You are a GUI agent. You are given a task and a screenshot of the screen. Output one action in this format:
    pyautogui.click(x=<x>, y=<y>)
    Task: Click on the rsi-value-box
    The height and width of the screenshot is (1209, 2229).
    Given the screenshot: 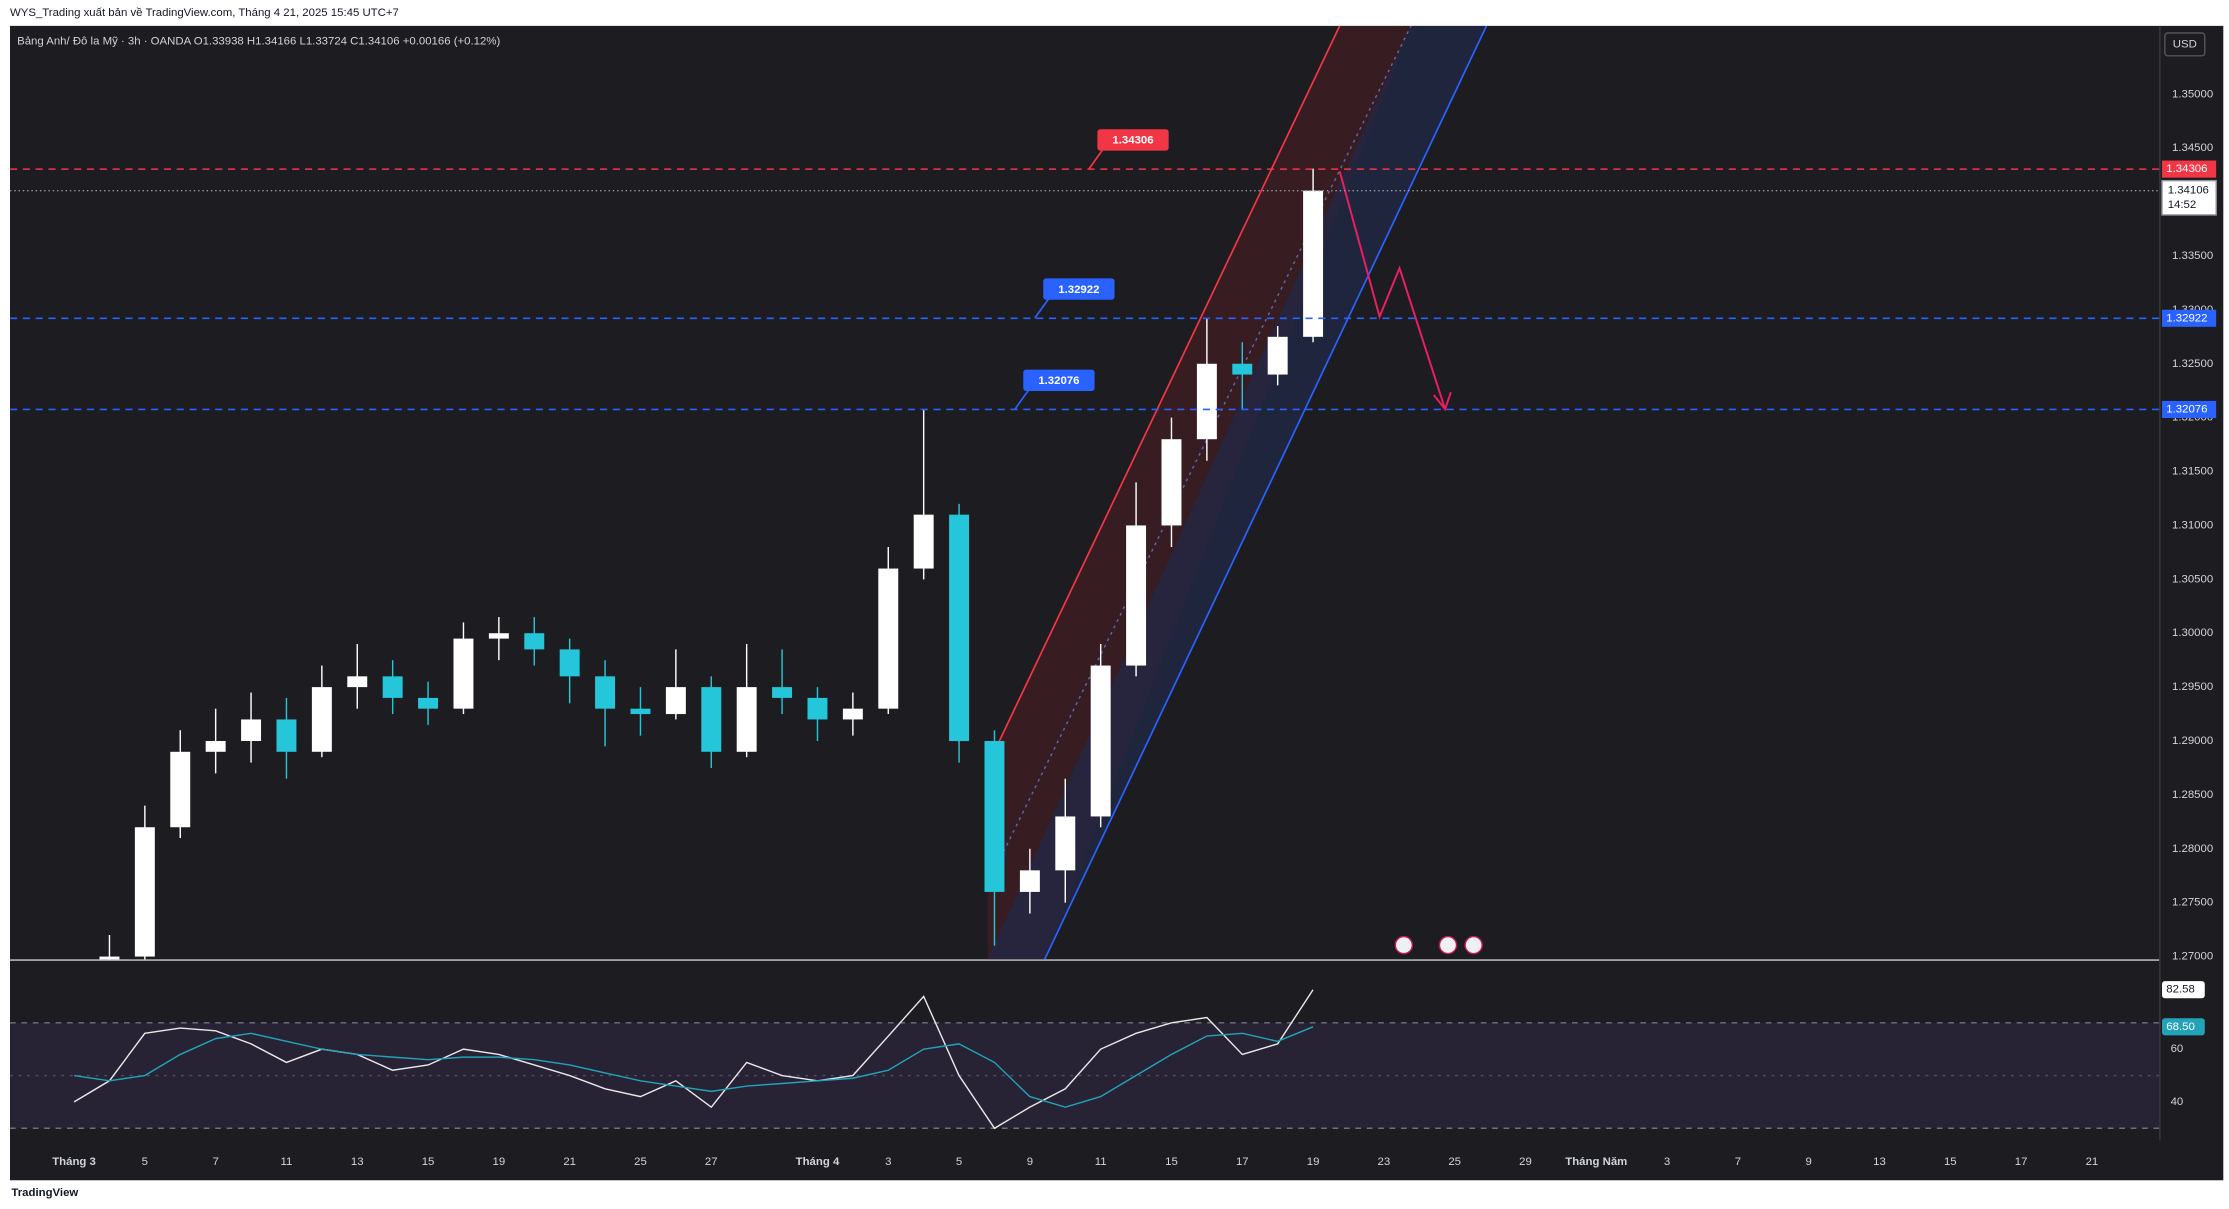 What is the action you would take?
    pyautogui.click(x=2183, y=990)
    